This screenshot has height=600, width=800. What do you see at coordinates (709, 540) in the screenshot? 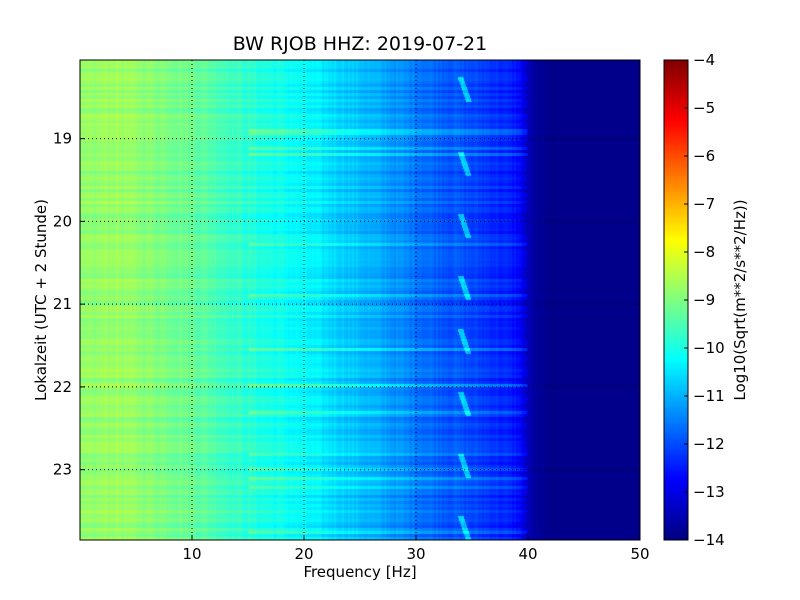
I see `colorbar-tick-label: −14` at bounding box center [709, 540].